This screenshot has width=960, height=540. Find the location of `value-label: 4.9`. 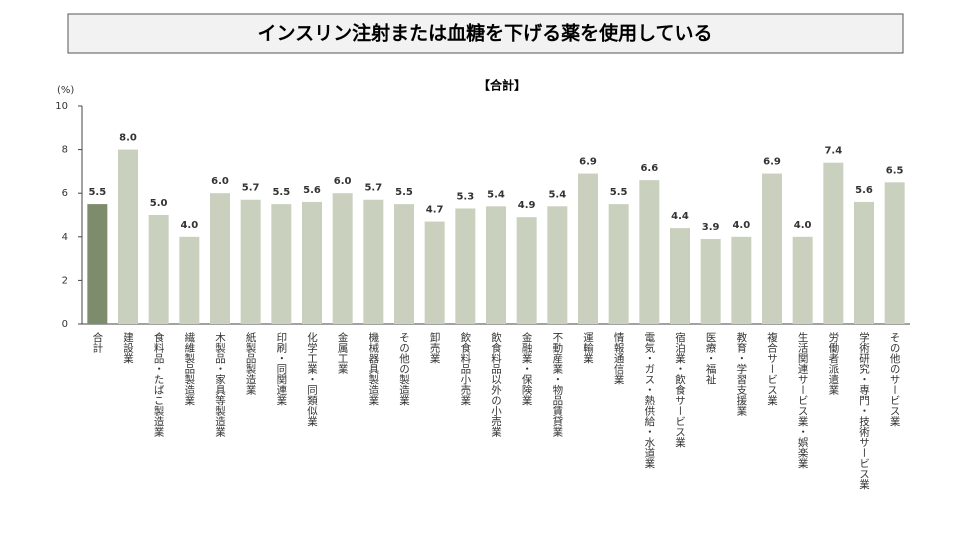

value-label: 4.9 is located at coordinates (527, 205).